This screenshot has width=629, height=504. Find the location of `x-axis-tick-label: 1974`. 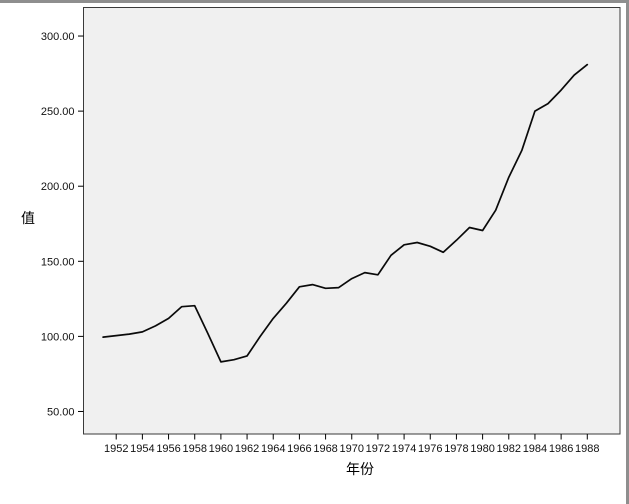

x-axis-tick-label: 1974 is located at coordinates (404, 449).